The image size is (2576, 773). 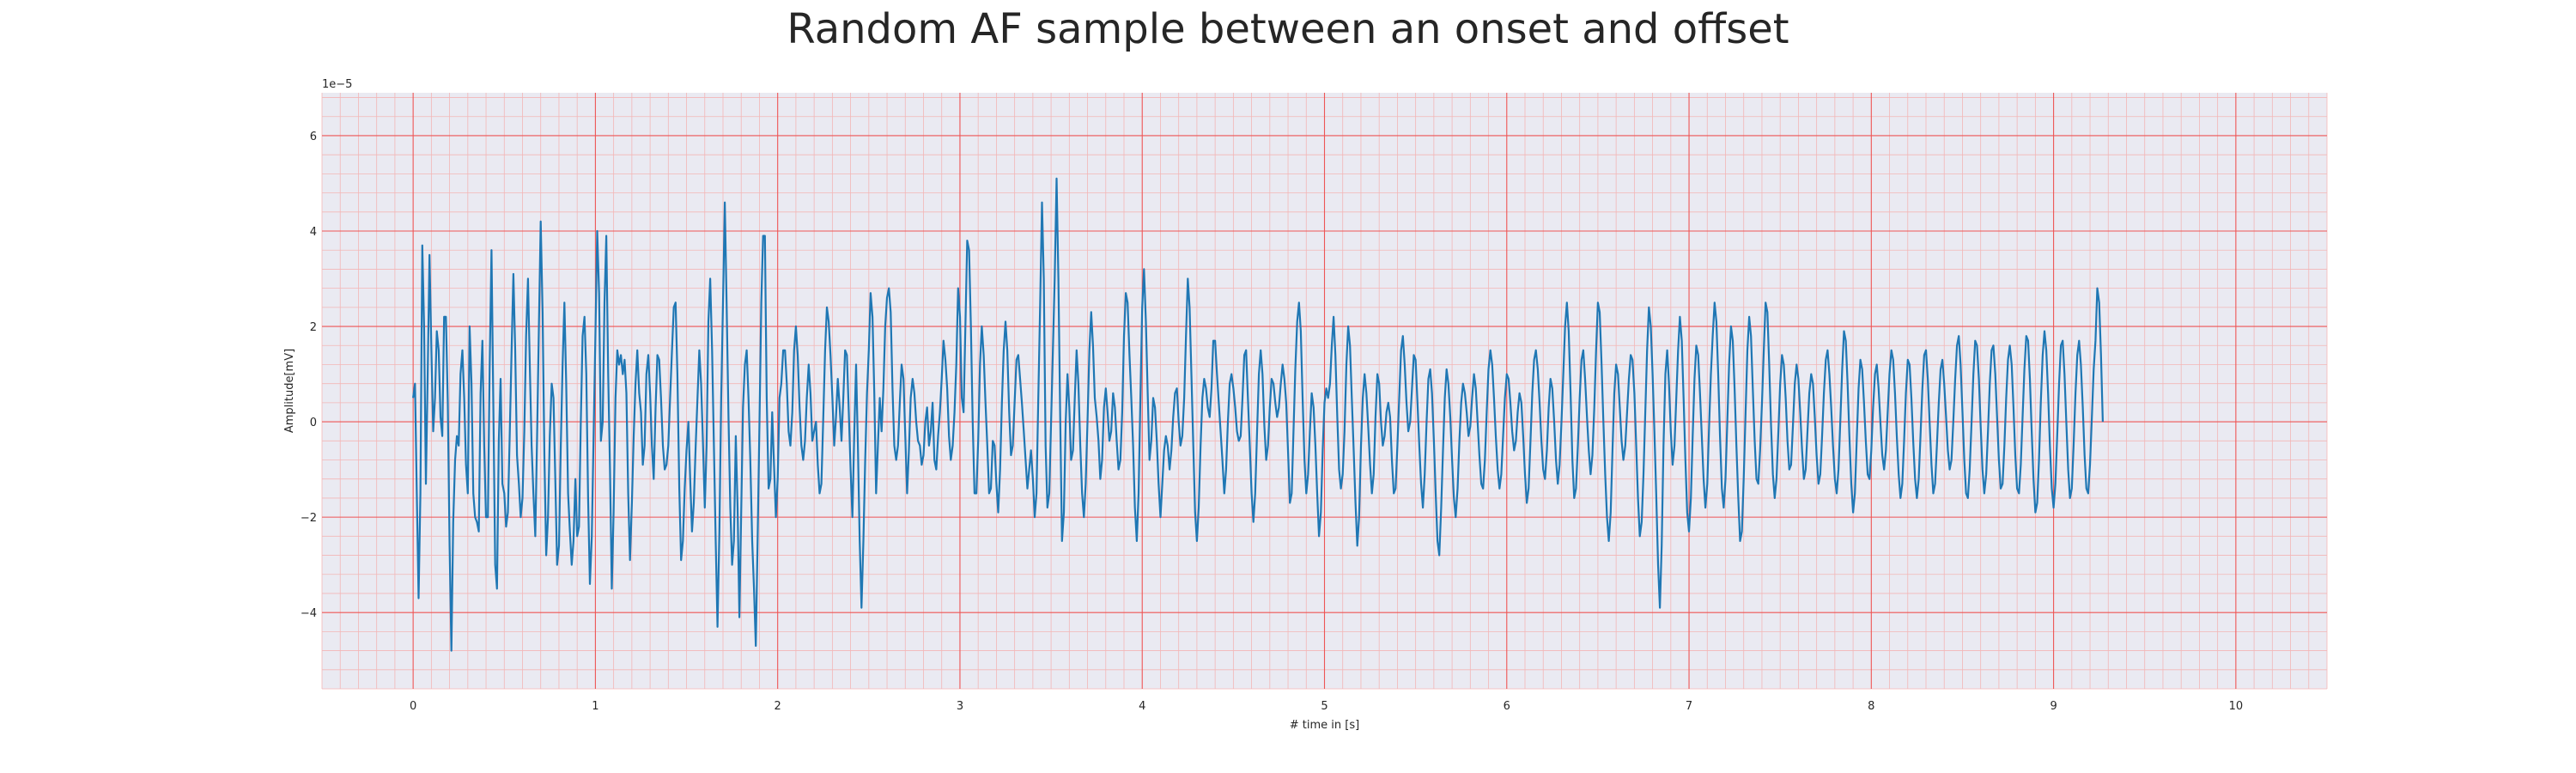 What do you see at coordinates (337, 84) in the screenshot?
I see `y-axis-multiplier: 1e−5` at bounding box center [337, 84].